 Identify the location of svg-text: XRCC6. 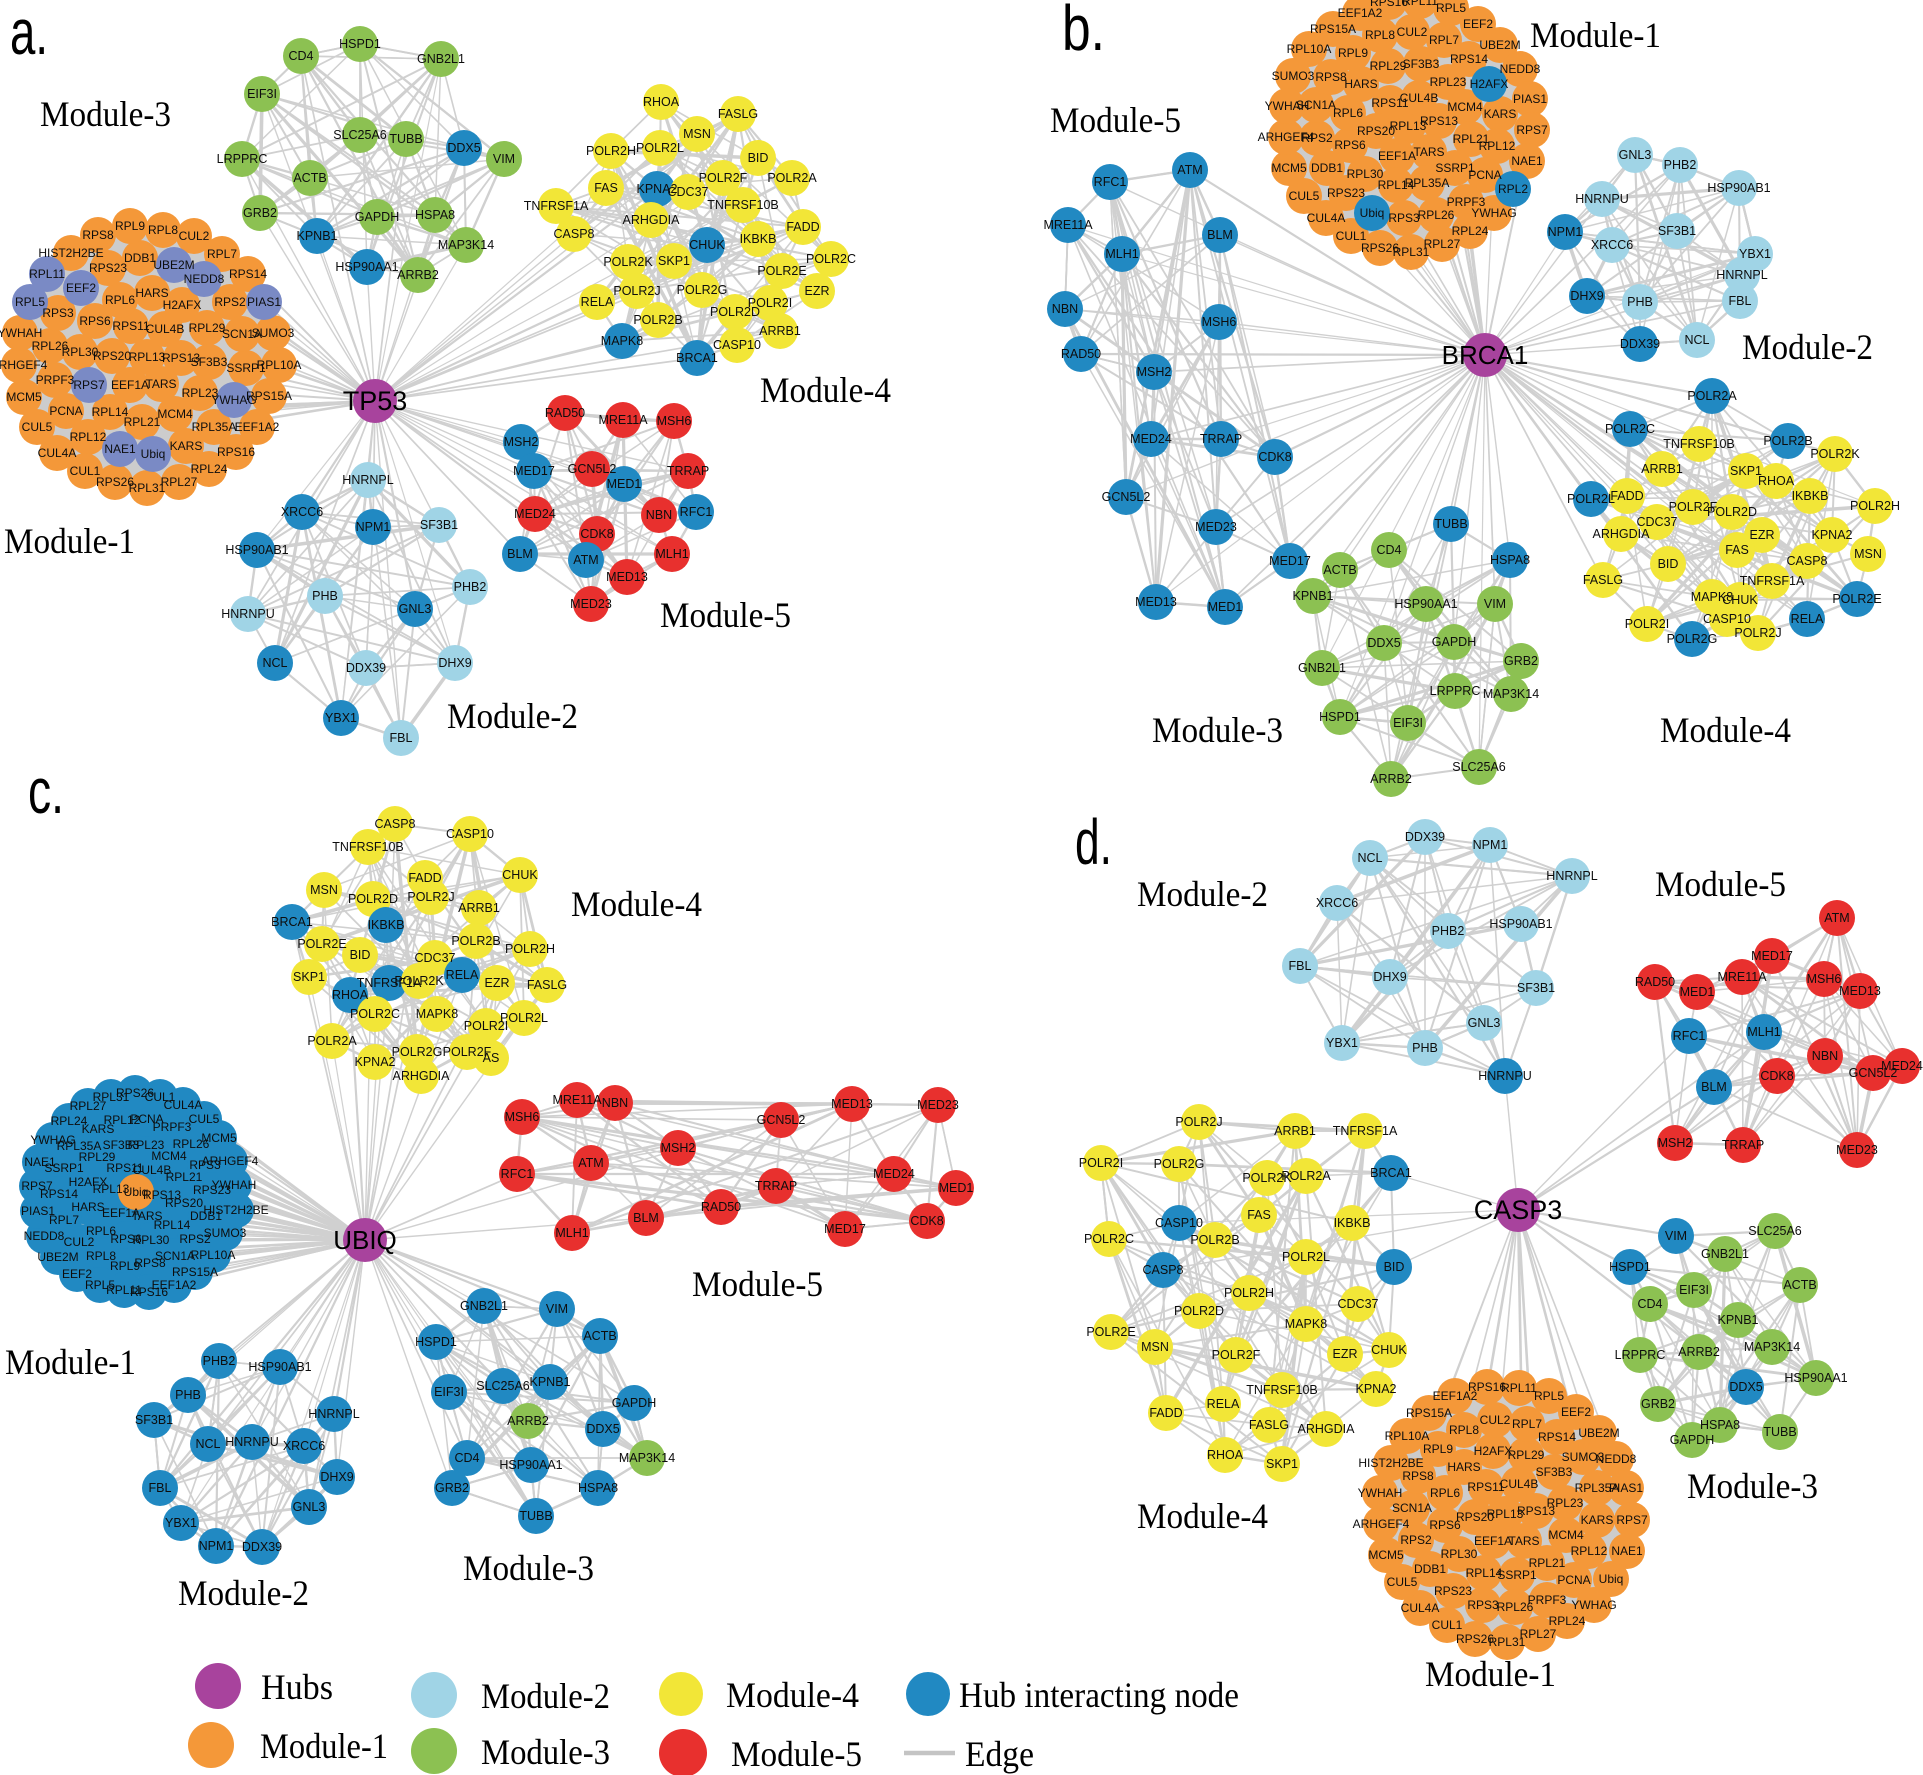
(1612, 245).